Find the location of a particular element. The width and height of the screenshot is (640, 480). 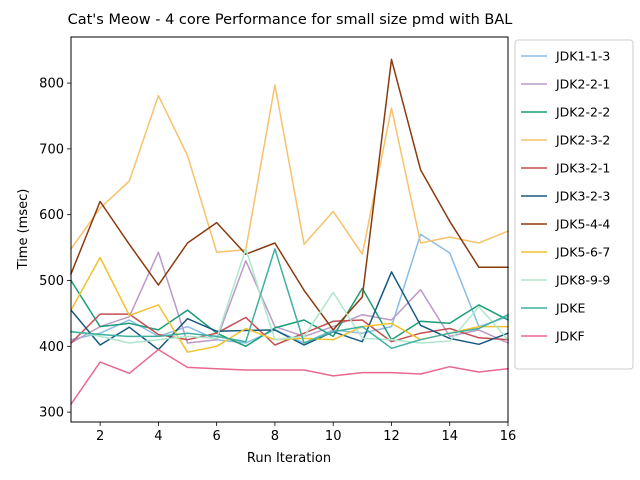

y-tick-label: 600 is located at coordinates (51, 215).